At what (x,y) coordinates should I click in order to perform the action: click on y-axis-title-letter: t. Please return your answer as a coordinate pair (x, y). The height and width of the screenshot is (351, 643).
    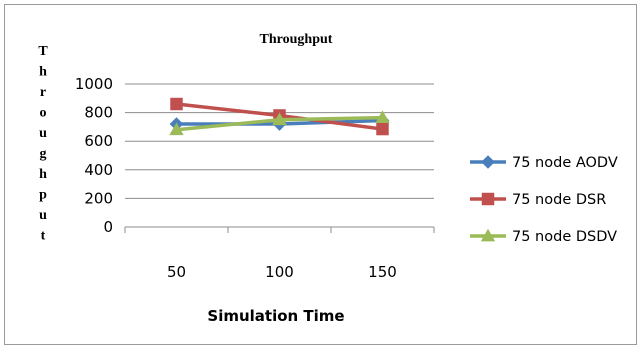
    Looking at the image, I should click on (43, 236).